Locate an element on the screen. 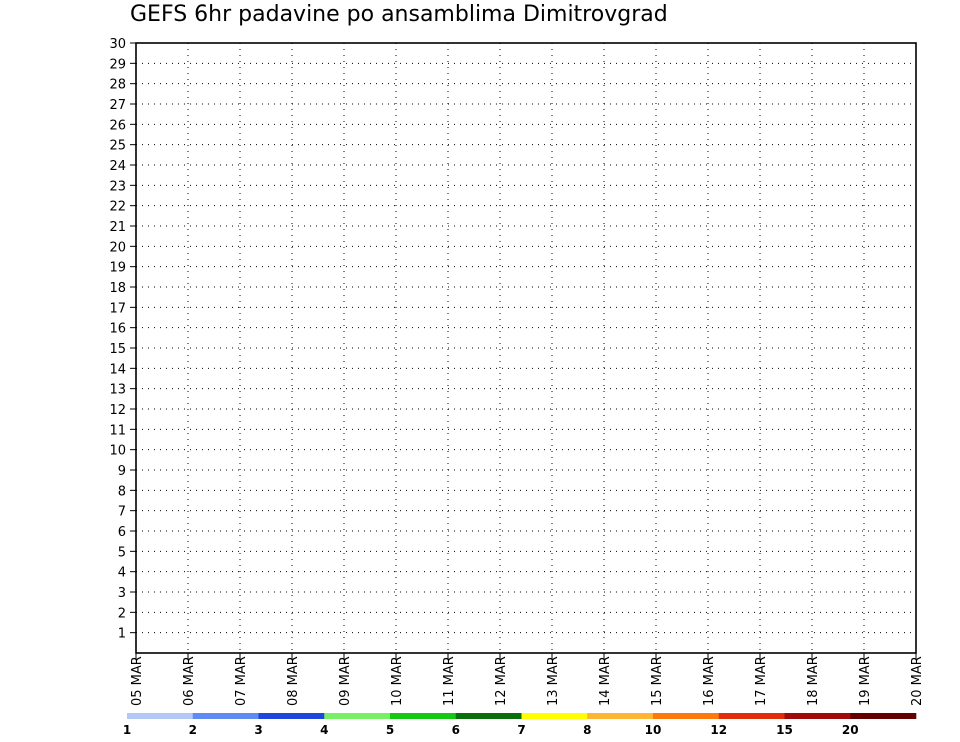  colorbar-label: 8 is located at coordinates (587, 730).